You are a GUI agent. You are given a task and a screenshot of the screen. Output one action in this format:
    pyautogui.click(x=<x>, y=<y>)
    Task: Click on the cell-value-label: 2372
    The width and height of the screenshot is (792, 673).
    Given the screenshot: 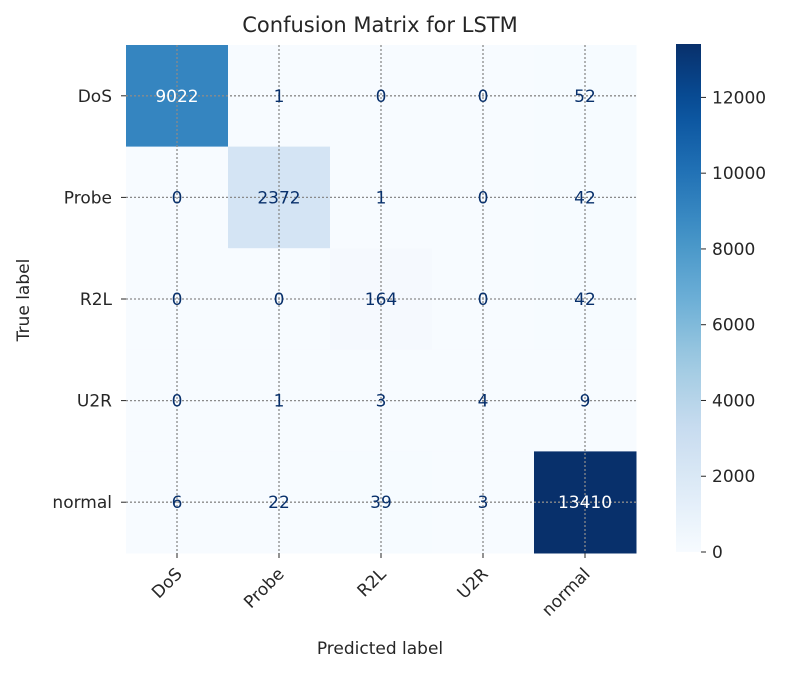 What is the action you would take?
    pyautogui.click(x=278, y=198)
    